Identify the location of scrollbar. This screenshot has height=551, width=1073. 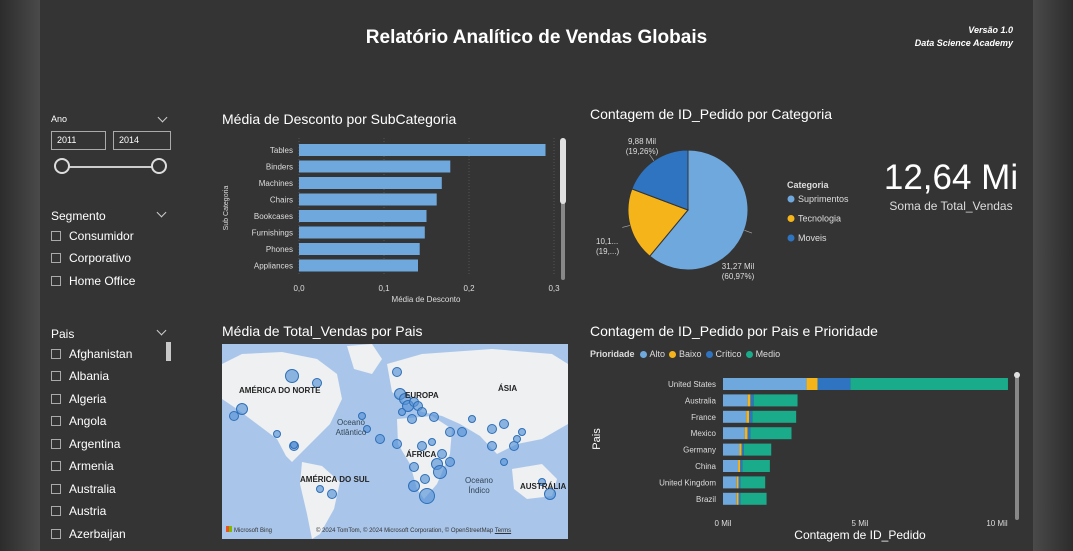
(1017, 446).